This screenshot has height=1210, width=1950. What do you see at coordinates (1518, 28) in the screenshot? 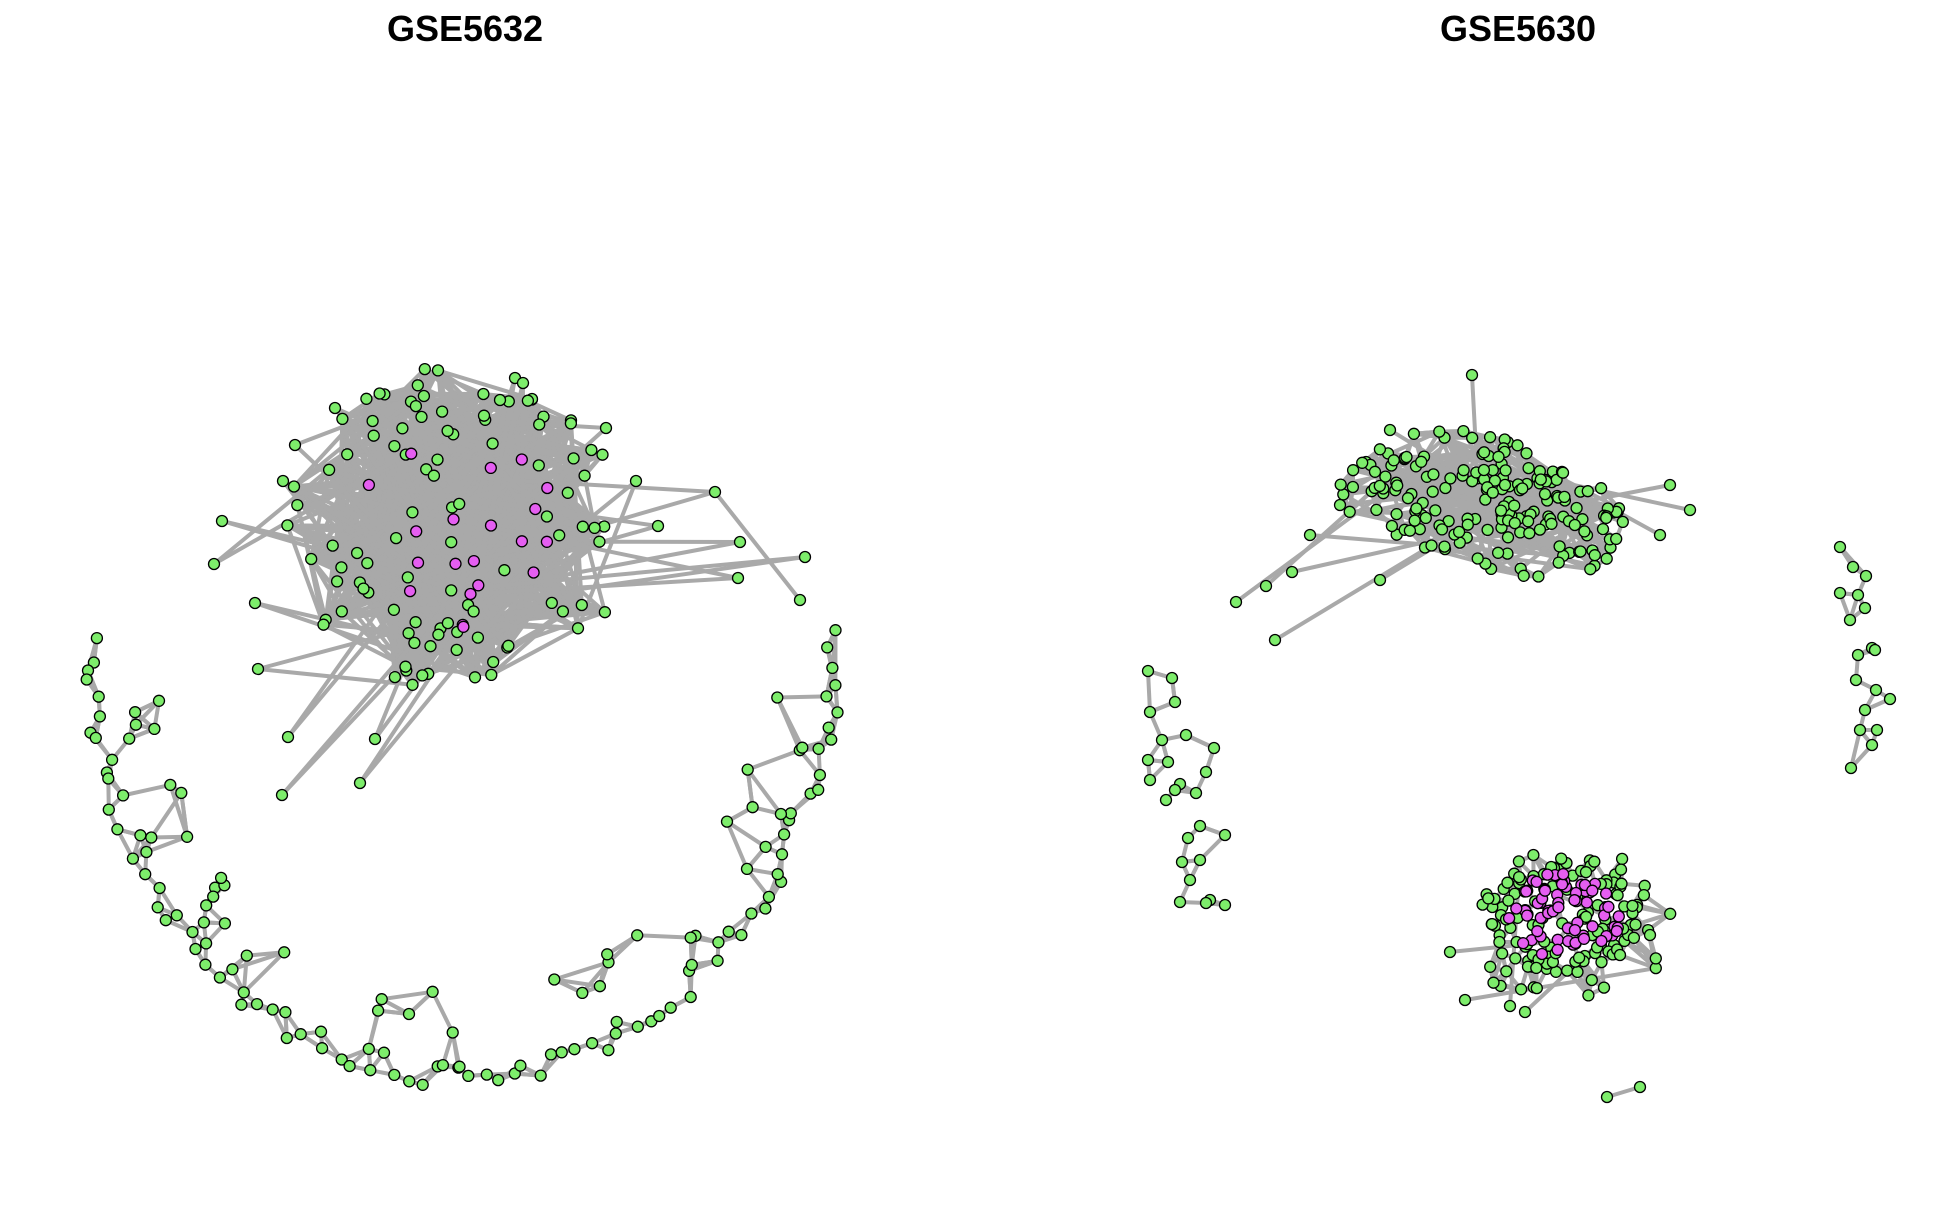
I see `network-title-right: GSE5630` at bounding box center [1518, 28].